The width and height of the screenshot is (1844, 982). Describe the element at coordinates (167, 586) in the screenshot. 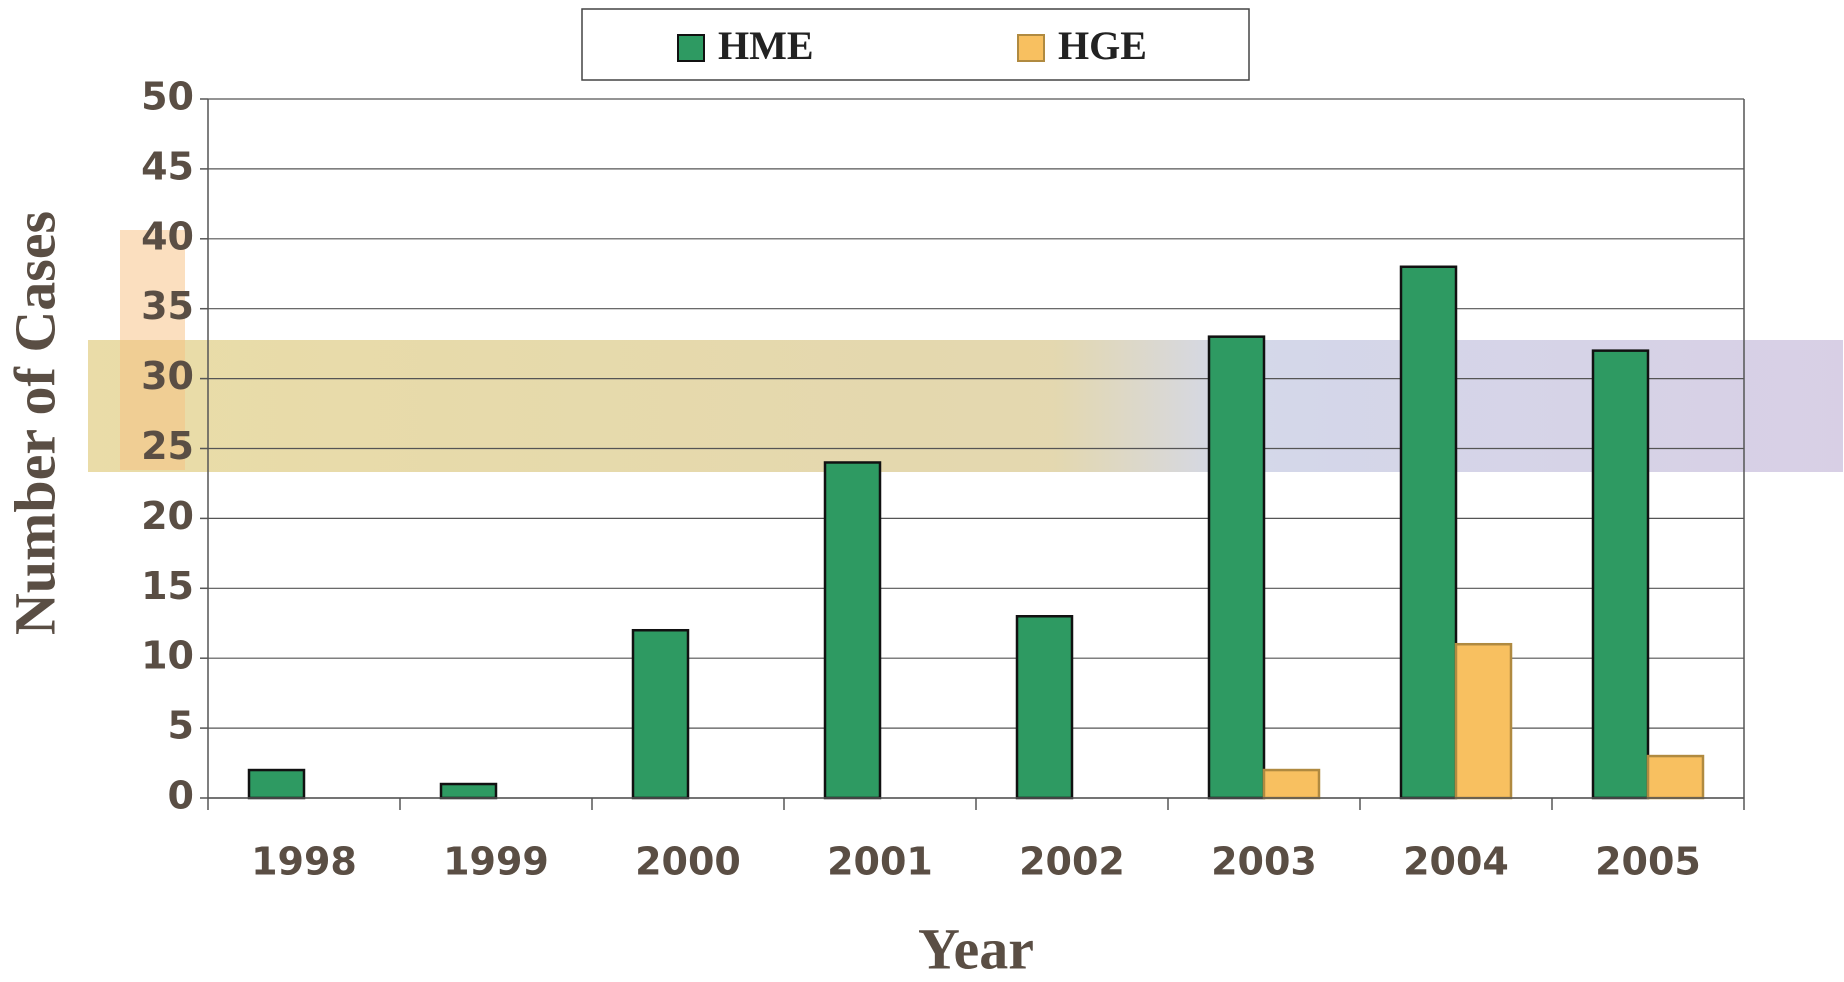

I see `y-tick-label: 15` at that location.